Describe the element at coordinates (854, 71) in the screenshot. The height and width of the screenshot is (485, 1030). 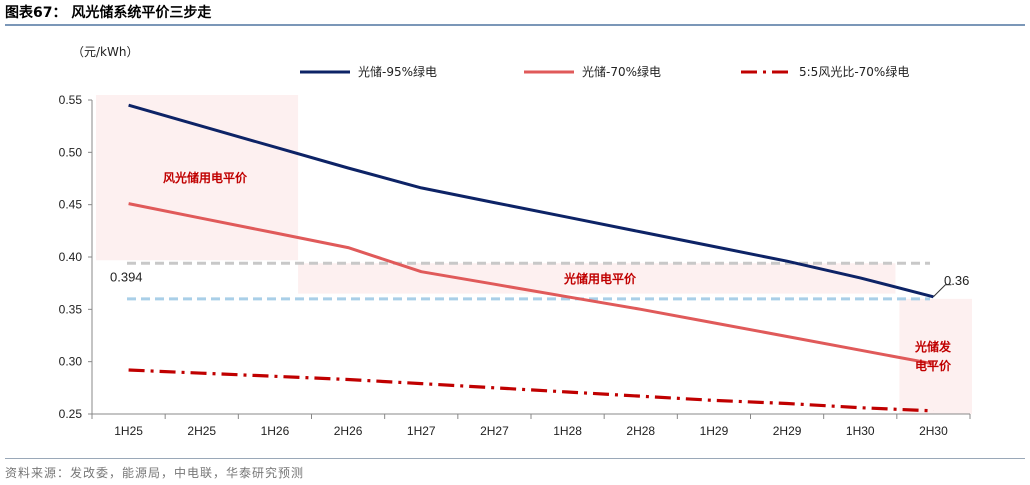
I see `legend-label-2: 5:5风光比-70%绿电` at that location.